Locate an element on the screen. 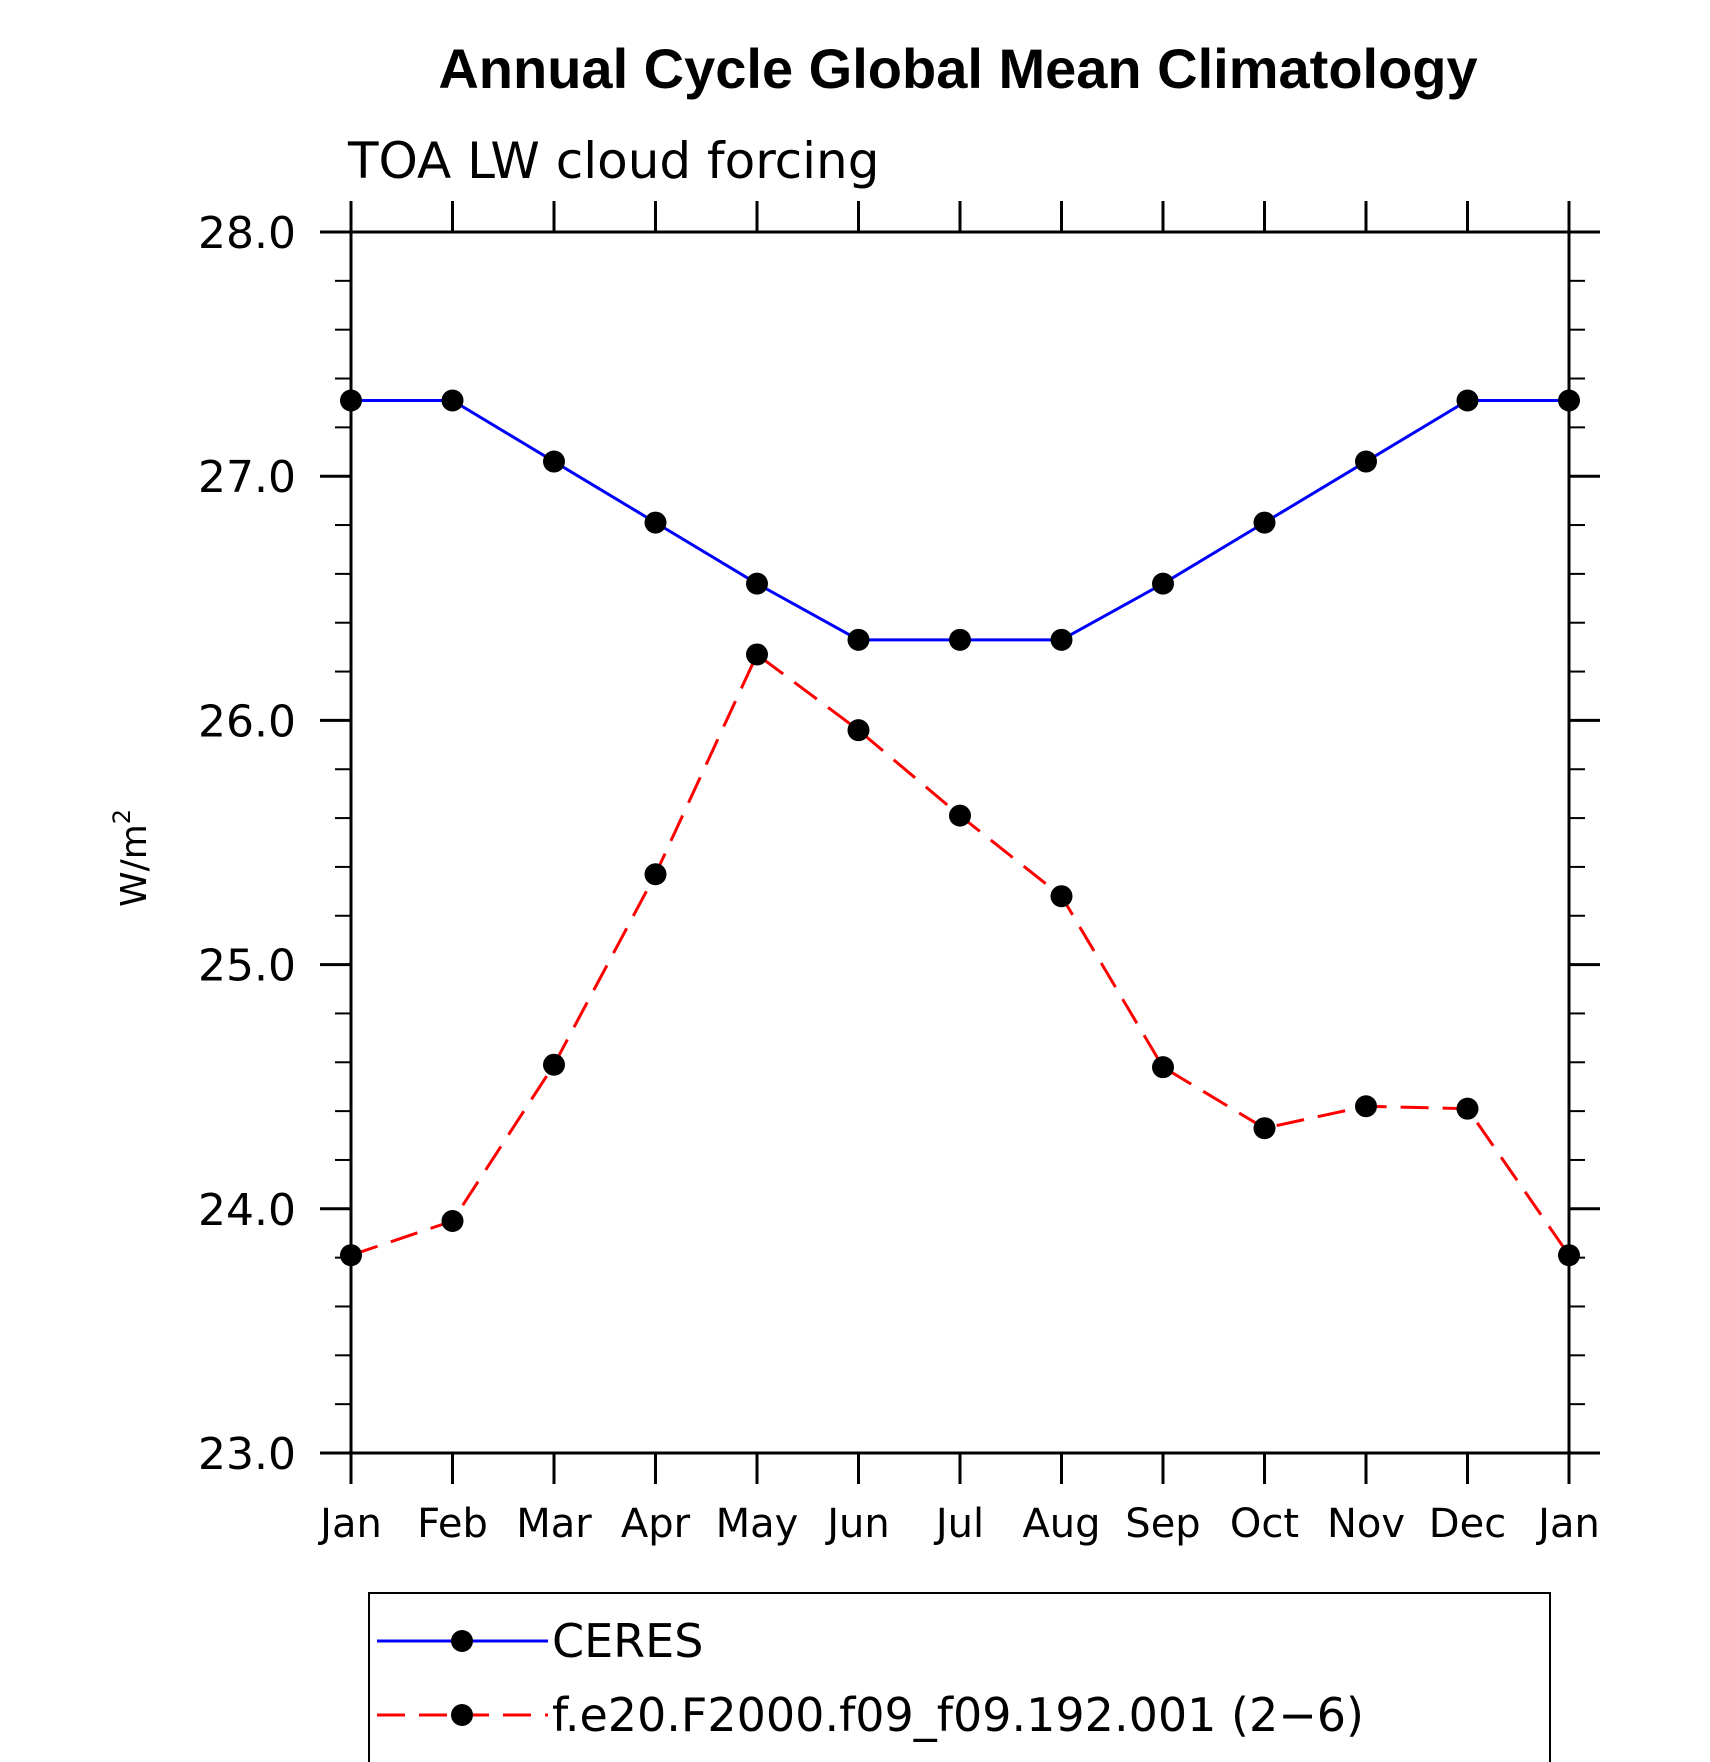 This screenshot has height=1762, width=1710. chart-title: Annual Cycle Global Mean Climatology is located at coordinates (957, 68).